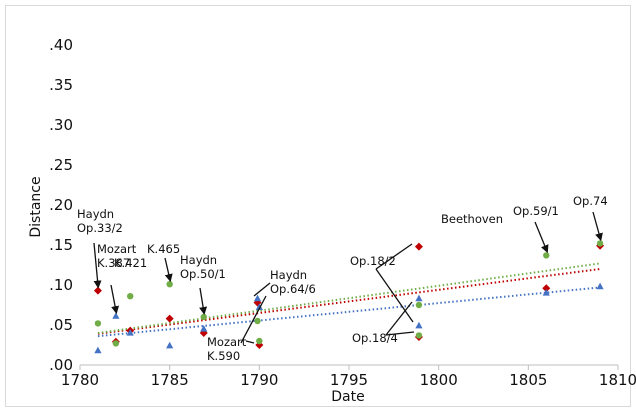  What do you see at coordinates (528, 380) in the screenshot?
I see `x-tick-label: 1805` at bounding box center [528, 380].